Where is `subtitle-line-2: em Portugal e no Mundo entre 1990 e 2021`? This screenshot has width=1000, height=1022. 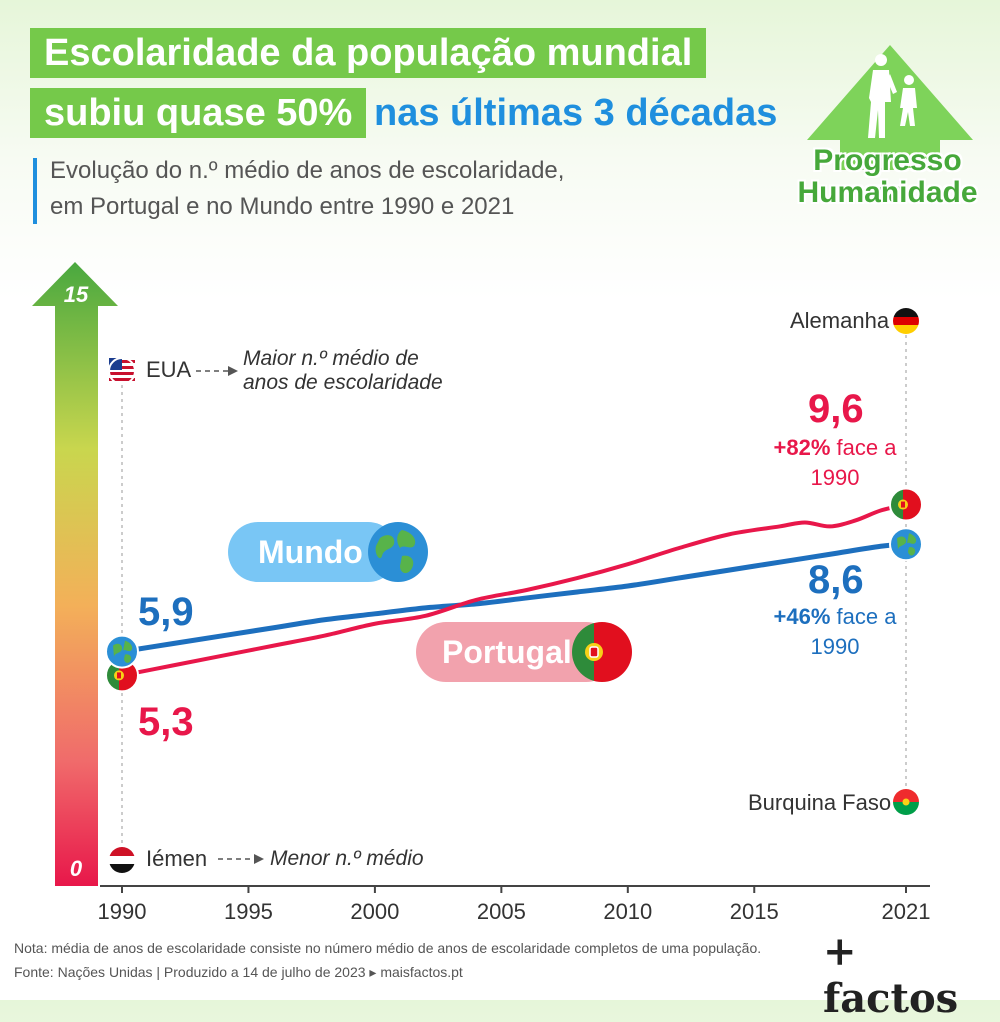 subtitle-line-2: em Portugal e no Mundo entre 1990 e 2021 is located at coordinates (282, 206).